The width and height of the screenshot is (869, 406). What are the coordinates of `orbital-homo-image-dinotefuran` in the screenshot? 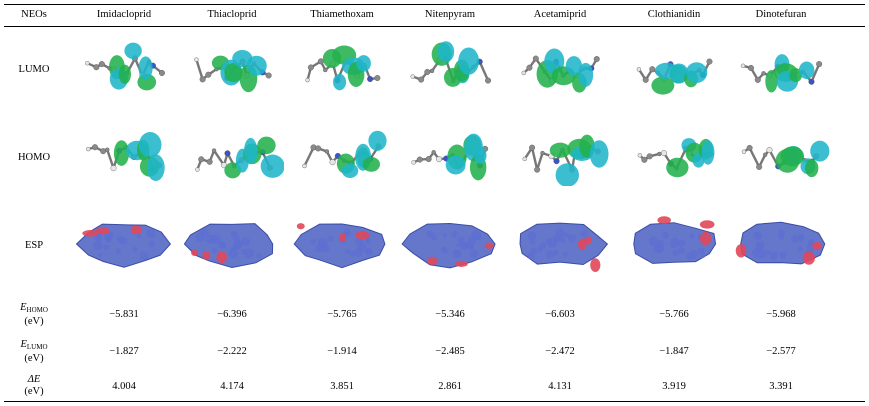 It's located at (785, 159).